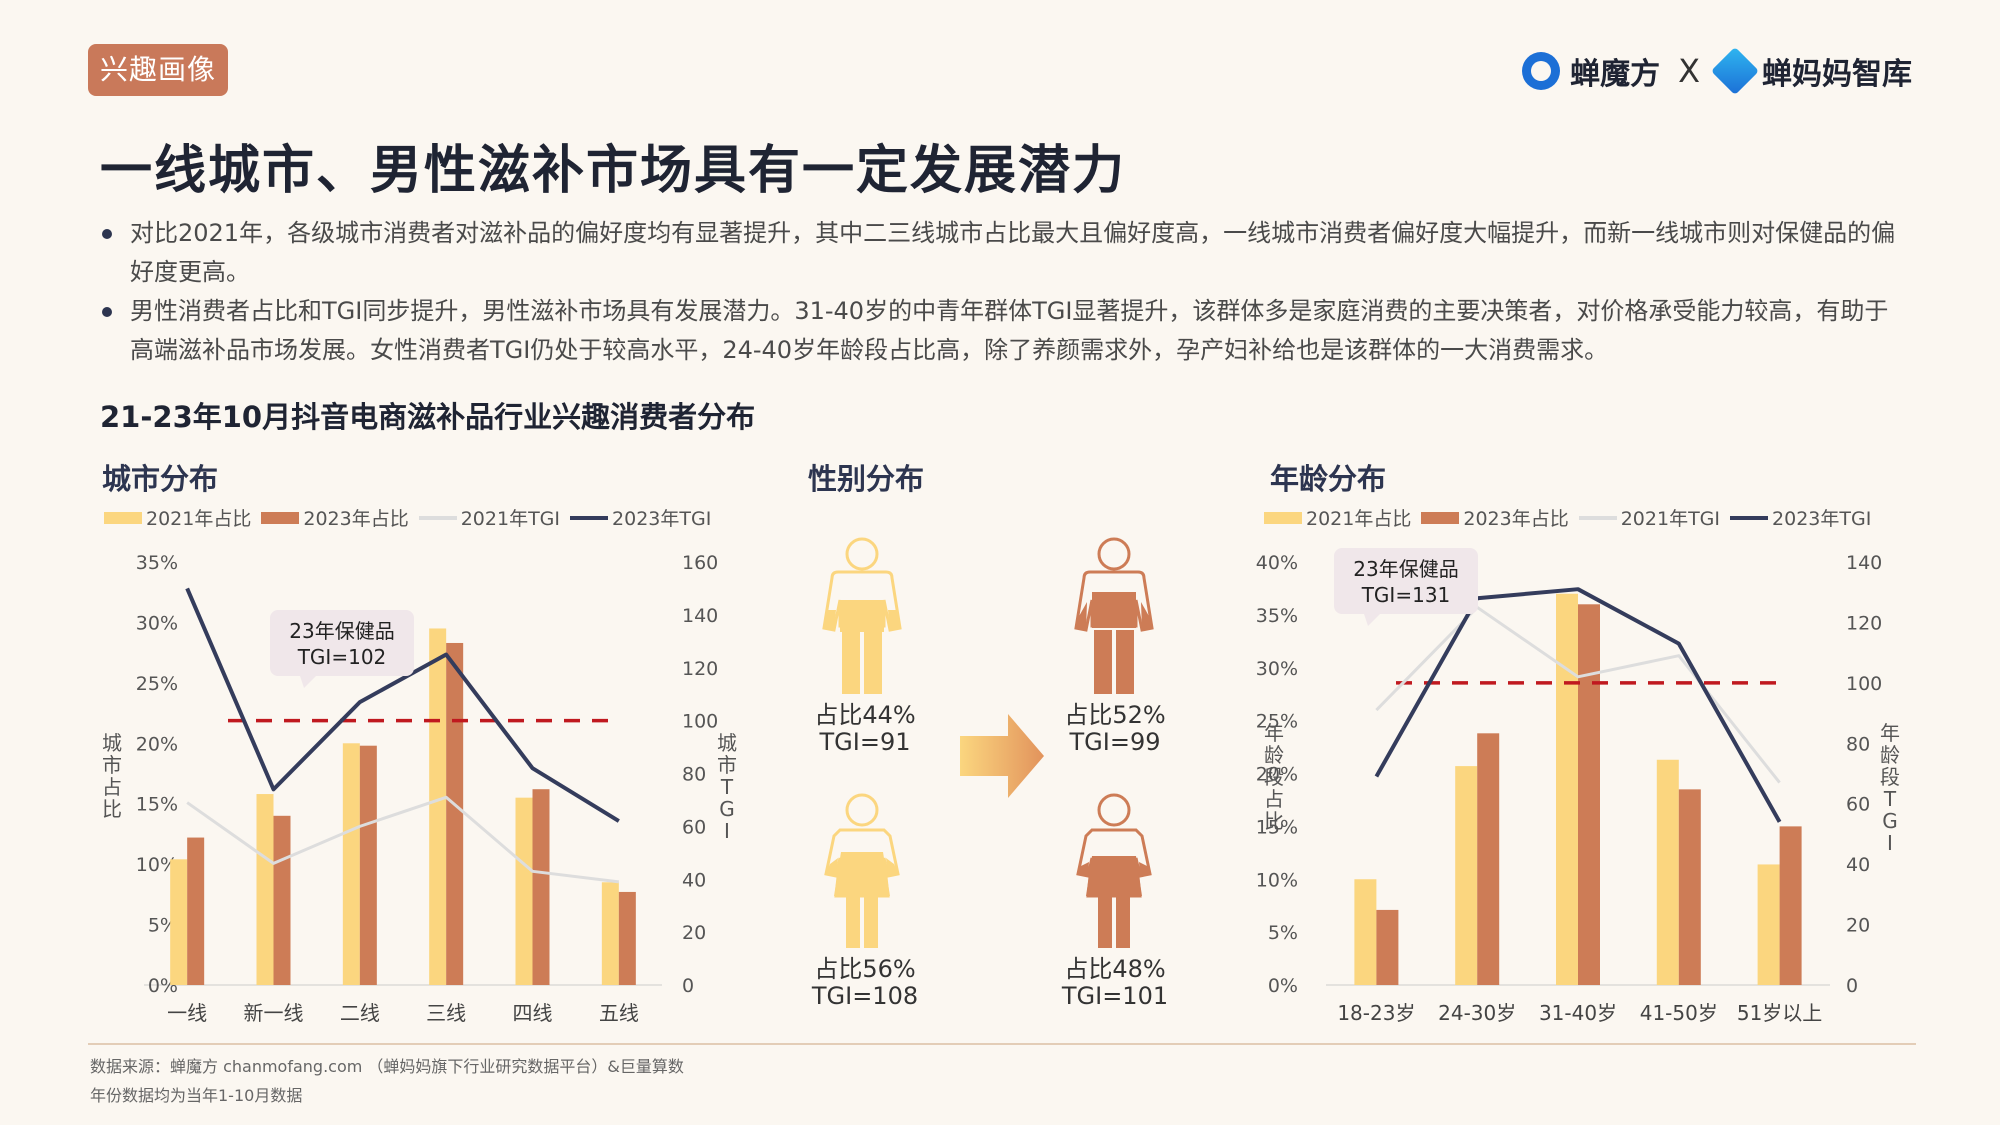 The image size is (2000, 1125). I want to click on city-legend: 2021年占比 2023年占比 2021年TGI 2023年TGI, so click(410, 517).